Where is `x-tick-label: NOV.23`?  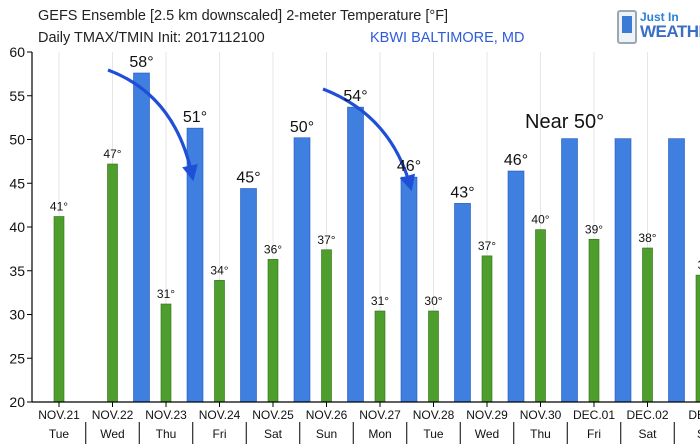
x-tick-label: NOV.23 is located at coordinates (166, 415).